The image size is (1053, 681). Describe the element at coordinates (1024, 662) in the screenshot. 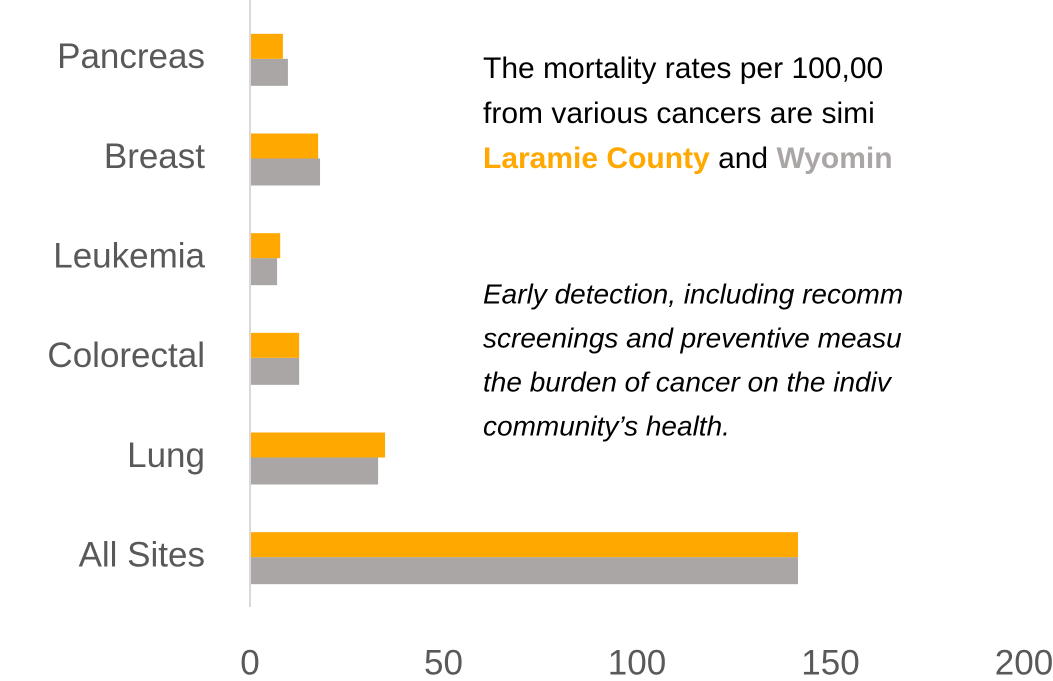

I see `x-tick-label: 200` at that location.